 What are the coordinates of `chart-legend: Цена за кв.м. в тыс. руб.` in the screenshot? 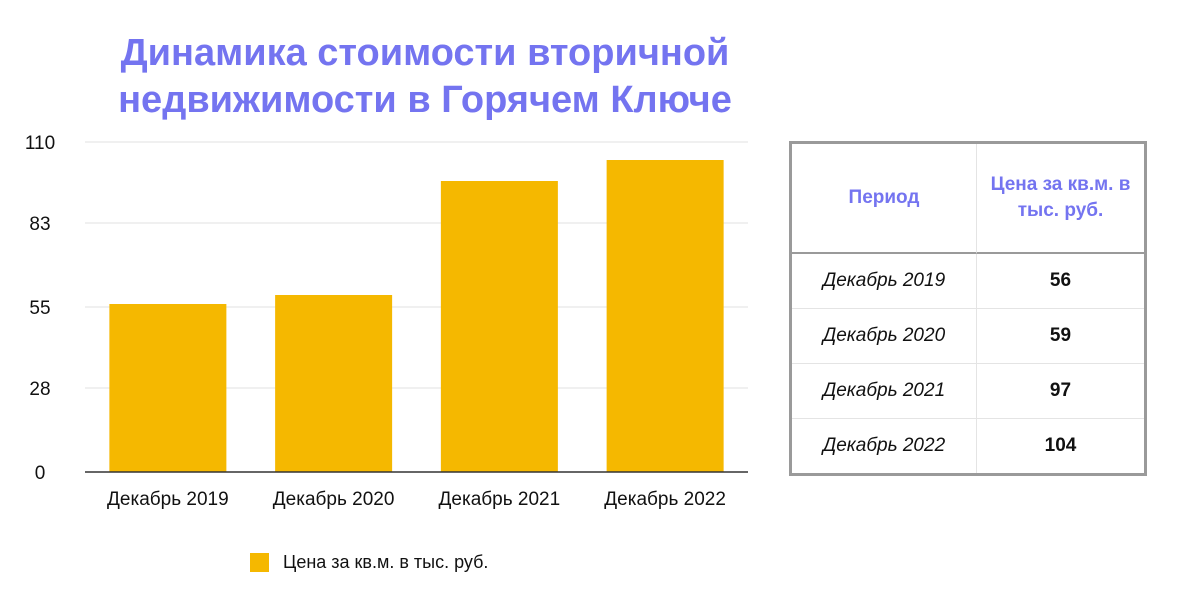 It's located at (369, 562).